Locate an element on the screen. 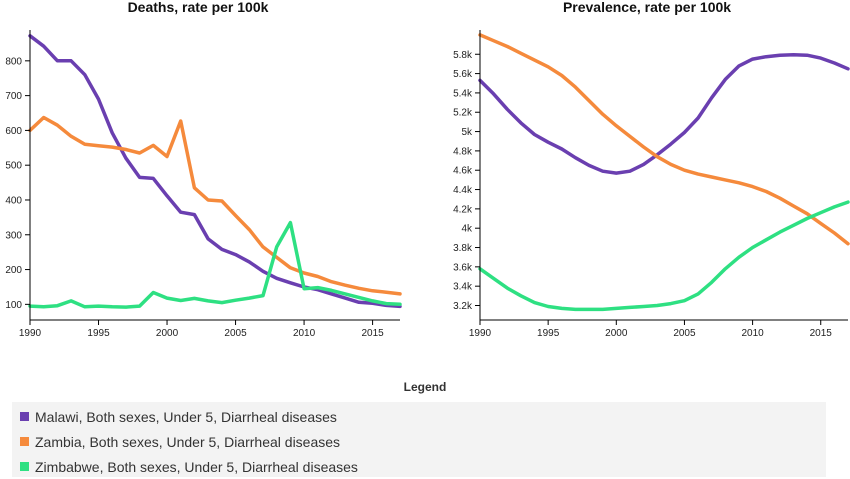  y-tick-label: 4.6k is located at coordinates (463, 171).